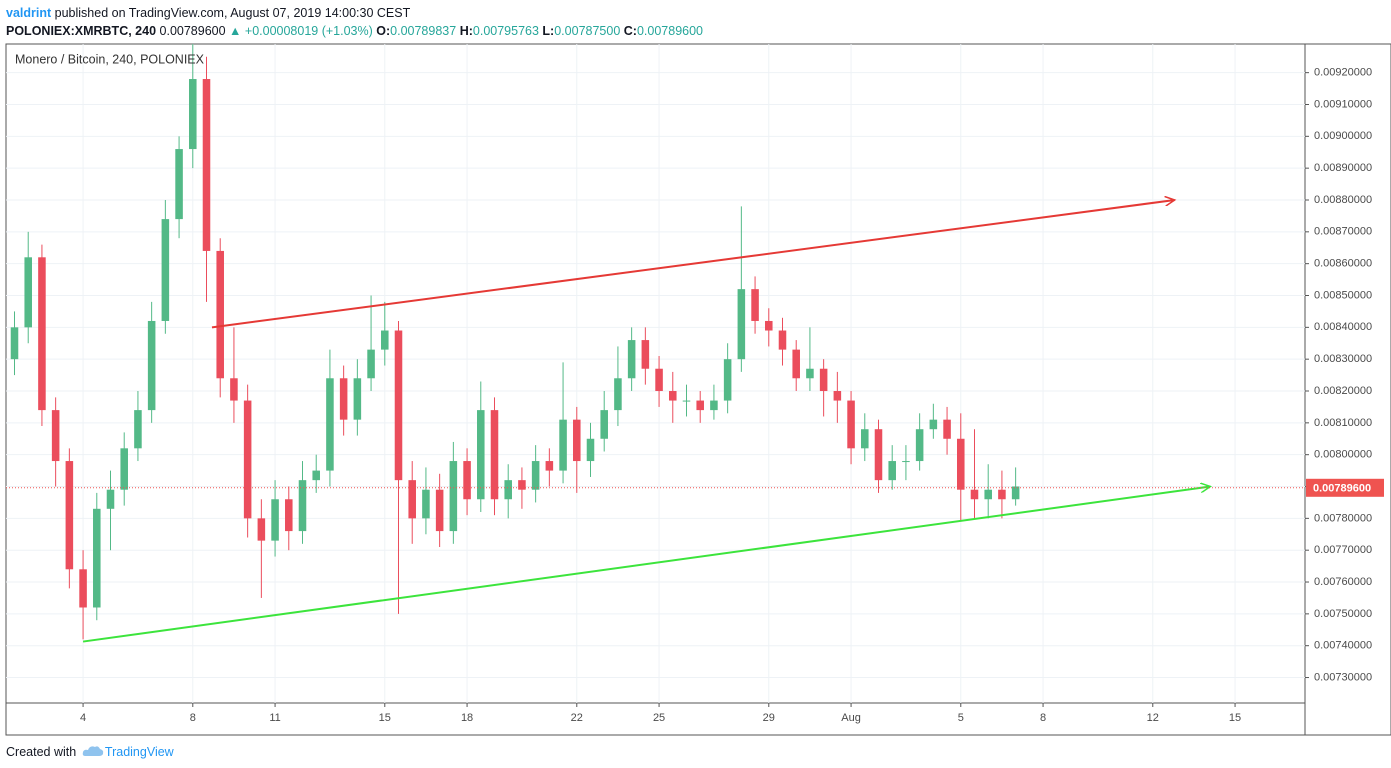 This screenshot has width=1391, height=768. I want to click on y-tick-label: 0.00740000, so click(1343, 646).